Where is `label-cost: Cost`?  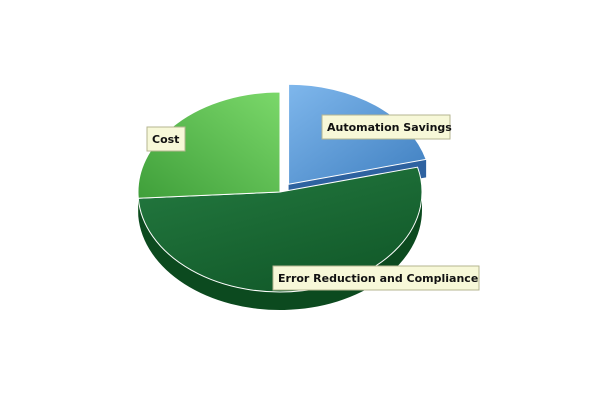 label-cost: Cost is located at coordinates (166, 139).